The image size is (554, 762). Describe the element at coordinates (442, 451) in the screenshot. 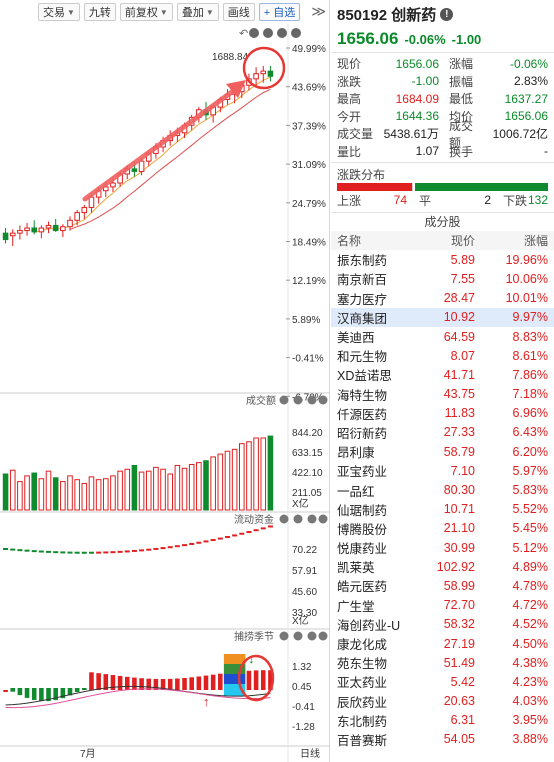

I see `component-row: 昂利康 58.79 6.20%` at that location.